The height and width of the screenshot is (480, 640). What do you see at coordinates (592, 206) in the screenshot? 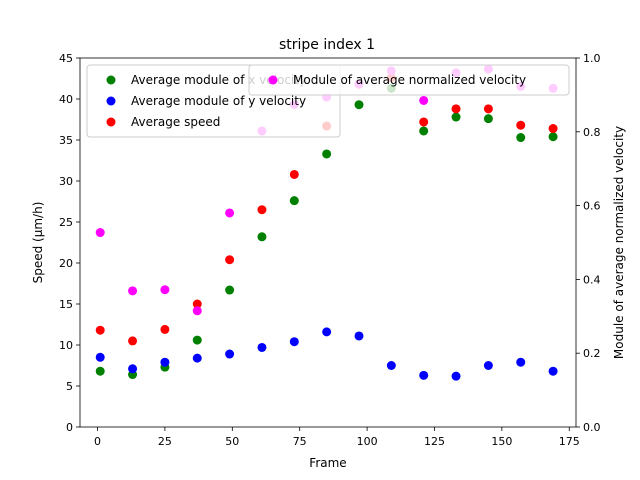
I see `y2-tick-label: 0.6` at bounding box center [592, 206].